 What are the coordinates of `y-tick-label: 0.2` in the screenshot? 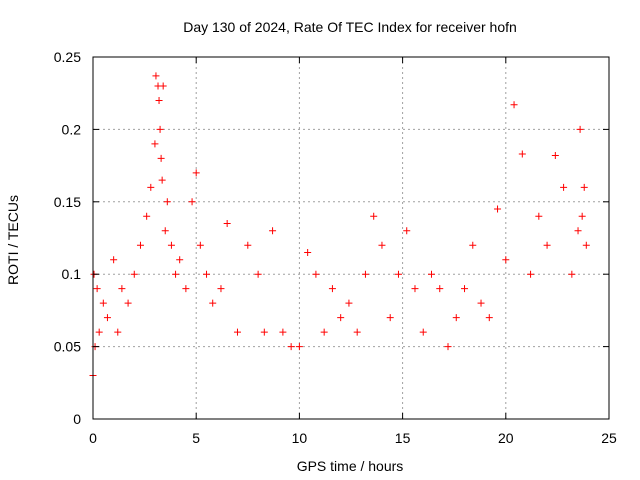 It's located at (72, 129).